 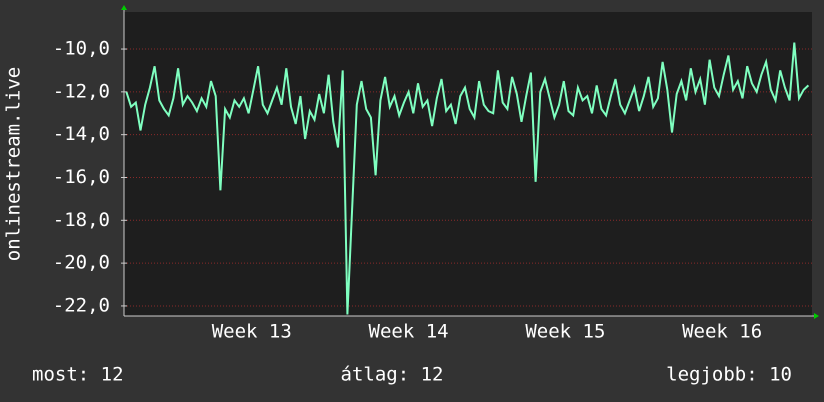 What do you see at coordinates (565, 332) in the screenshot?
I see `x-tick-label: Week 15` at bounding box center [565, 332].